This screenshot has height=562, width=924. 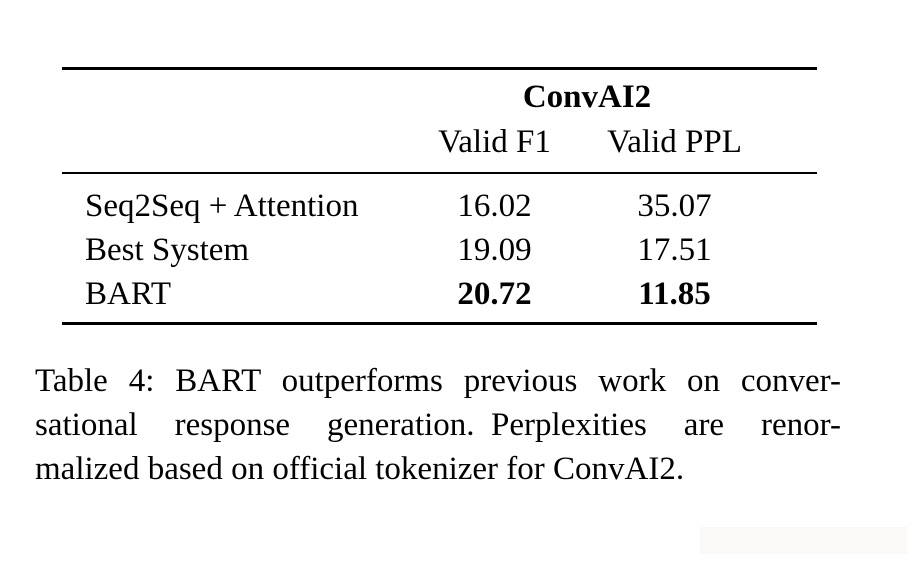 What do you see at coordinates (439, 294) in the screenshot?
I see `table-row: BART 20.72 11.85` at bounding box center [439, 294].